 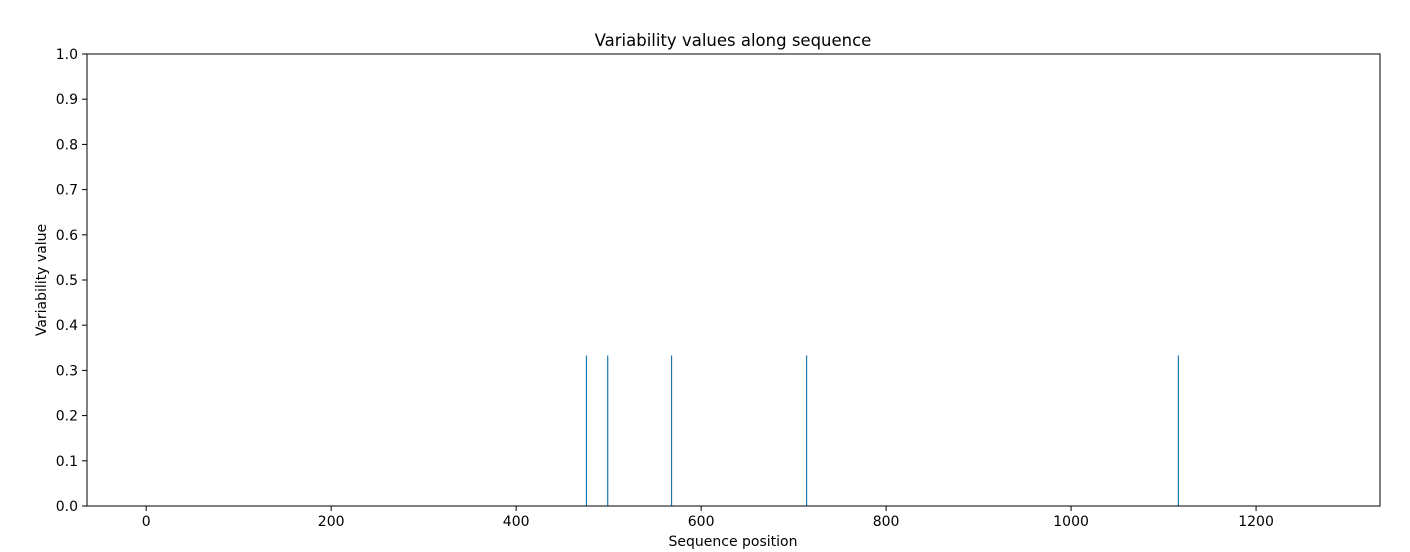 What do you see at coordinates (67, 236) in the screenshot?
I see `y-tick-label: 0.6` at bounding box center [67, 236].